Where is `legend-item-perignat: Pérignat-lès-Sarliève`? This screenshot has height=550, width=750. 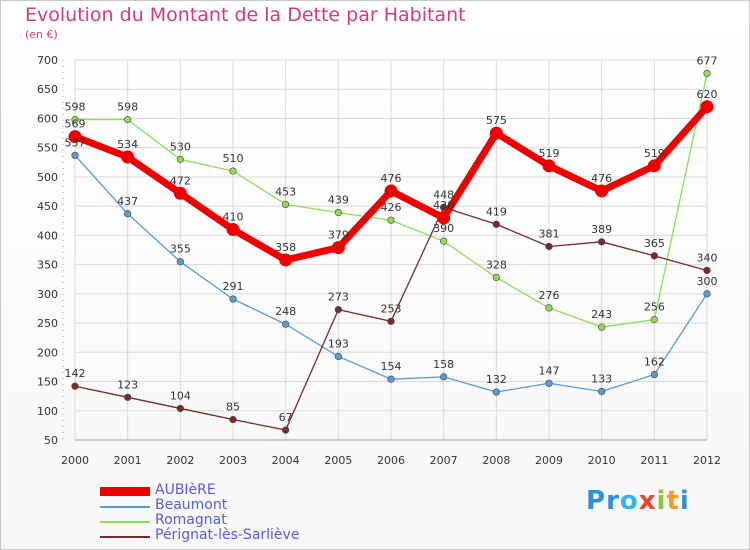 legend-item-perignat: Pérignat-lès-Sarliève is located at coordinates (230, 535).